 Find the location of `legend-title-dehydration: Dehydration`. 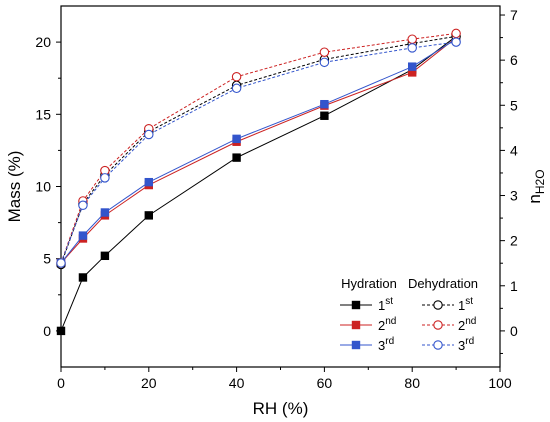

legend-title-dehydration: Dehydration is located at coordinates (443, 283).